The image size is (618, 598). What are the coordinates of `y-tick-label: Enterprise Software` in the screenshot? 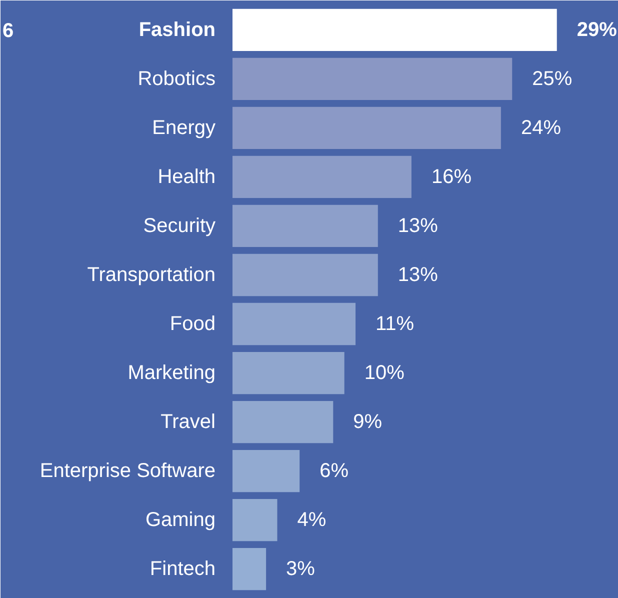 It's located at (128, 471).